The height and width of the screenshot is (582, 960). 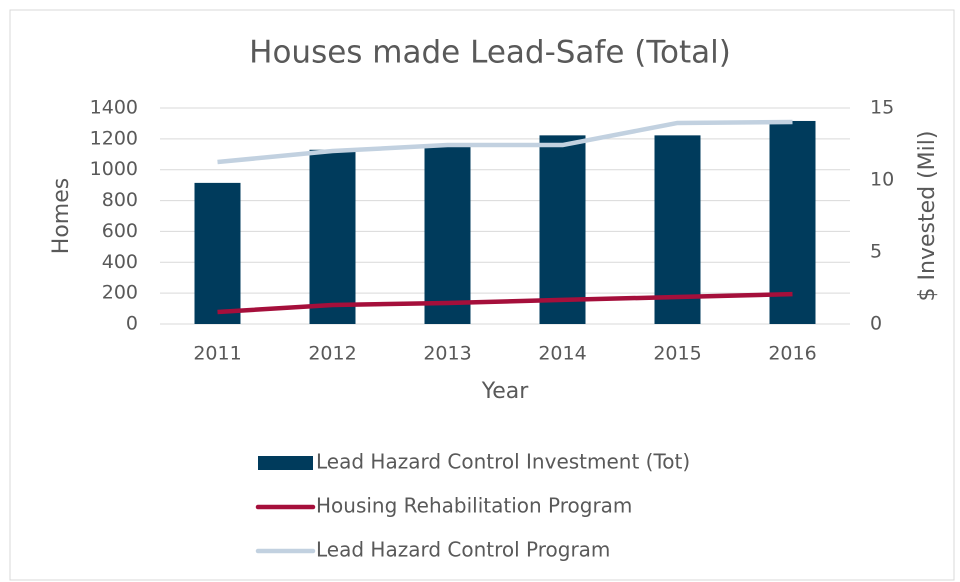 What do you see at coordinates (285, 463) in the screenshot?
I see `legend-swatch` at bounding box center [285, 463].